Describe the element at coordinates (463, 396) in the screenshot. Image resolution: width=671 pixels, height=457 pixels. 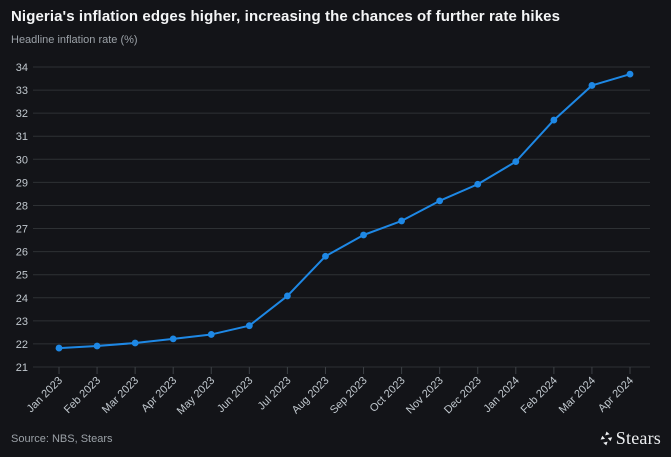
I see `x-axis-label: Dec 2023` at that location.